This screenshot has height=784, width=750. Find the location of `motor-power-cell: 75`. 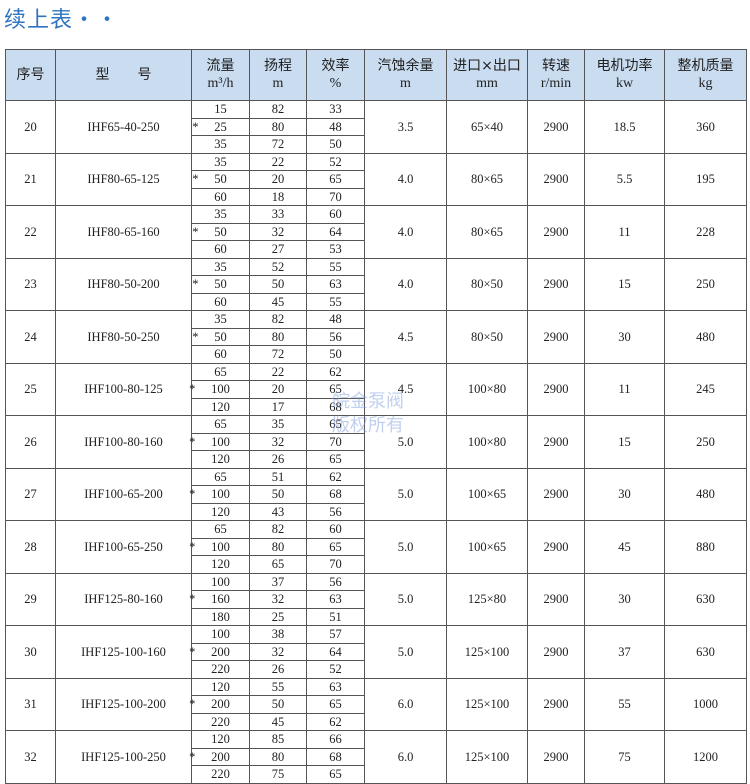

motor-power-cell: 75 is located at coordinates (624, 757).